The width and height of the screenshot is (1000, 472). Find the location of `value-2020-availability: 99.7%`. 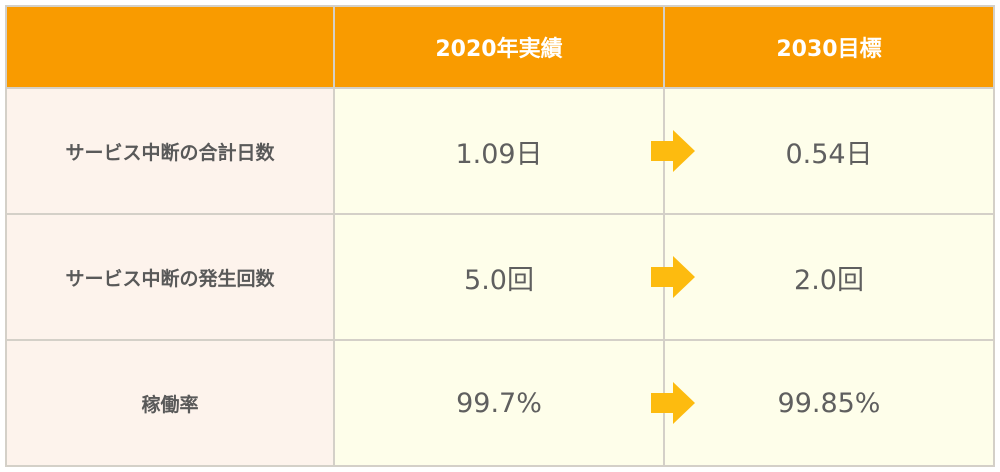

value-2020-availability: 99.7% is located at coordinates (500, 404).